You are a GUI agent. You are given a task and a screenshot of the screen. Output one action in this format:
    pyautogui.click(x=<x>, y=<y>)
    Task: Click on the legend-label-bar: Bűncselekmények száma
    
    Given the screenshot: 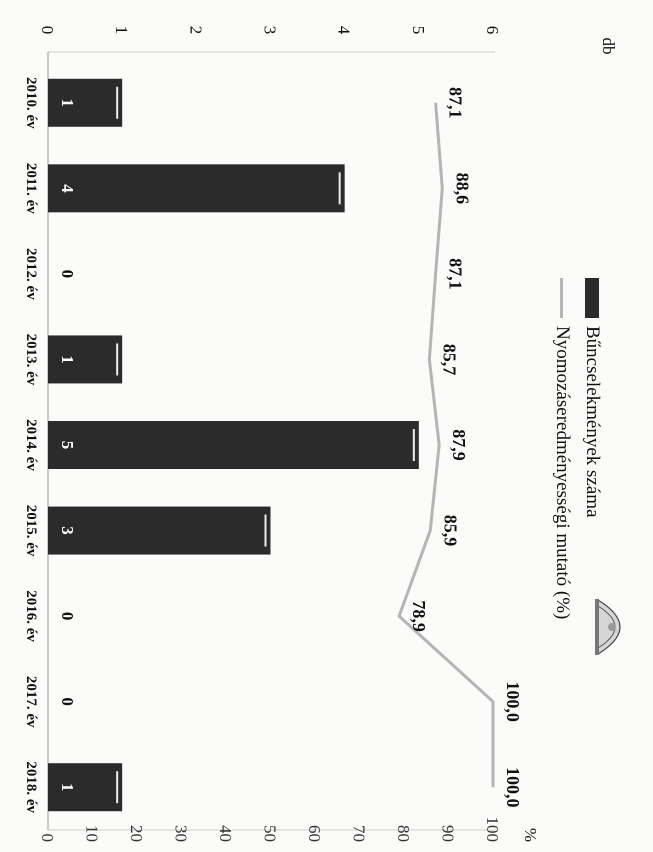 What is the action you would take?
    pyautogui.click(x=592, y=422)
    